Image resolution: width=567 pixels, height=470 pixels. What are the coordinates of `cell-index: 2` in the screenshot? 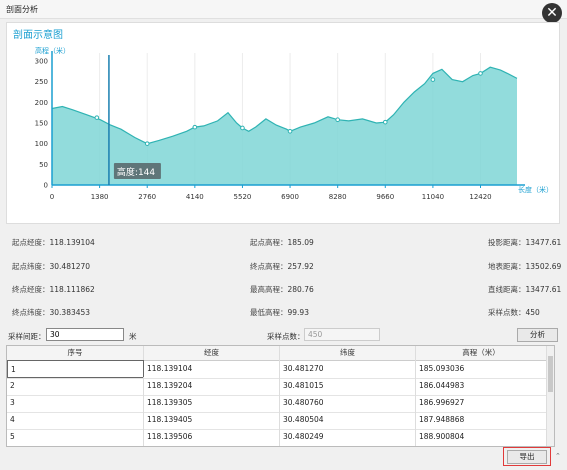 It's located at (75, 386).